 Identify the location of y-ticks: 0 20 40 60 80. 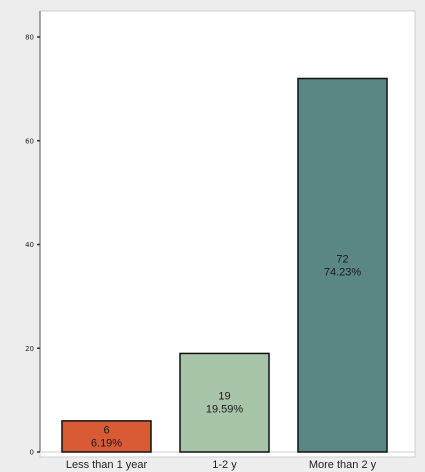
(32, 245).